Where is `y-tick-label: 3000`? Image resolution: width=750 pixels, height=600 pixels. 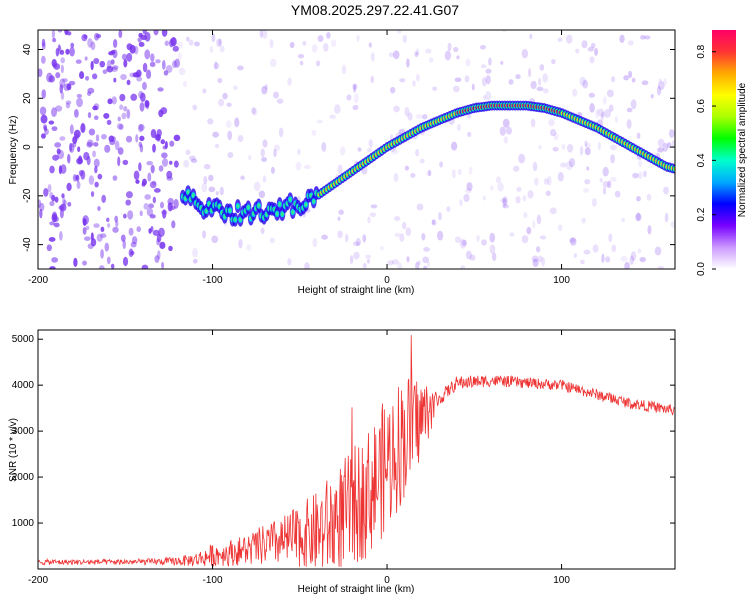
y-tick-label: 3000 is located at coordinates (23, 431).